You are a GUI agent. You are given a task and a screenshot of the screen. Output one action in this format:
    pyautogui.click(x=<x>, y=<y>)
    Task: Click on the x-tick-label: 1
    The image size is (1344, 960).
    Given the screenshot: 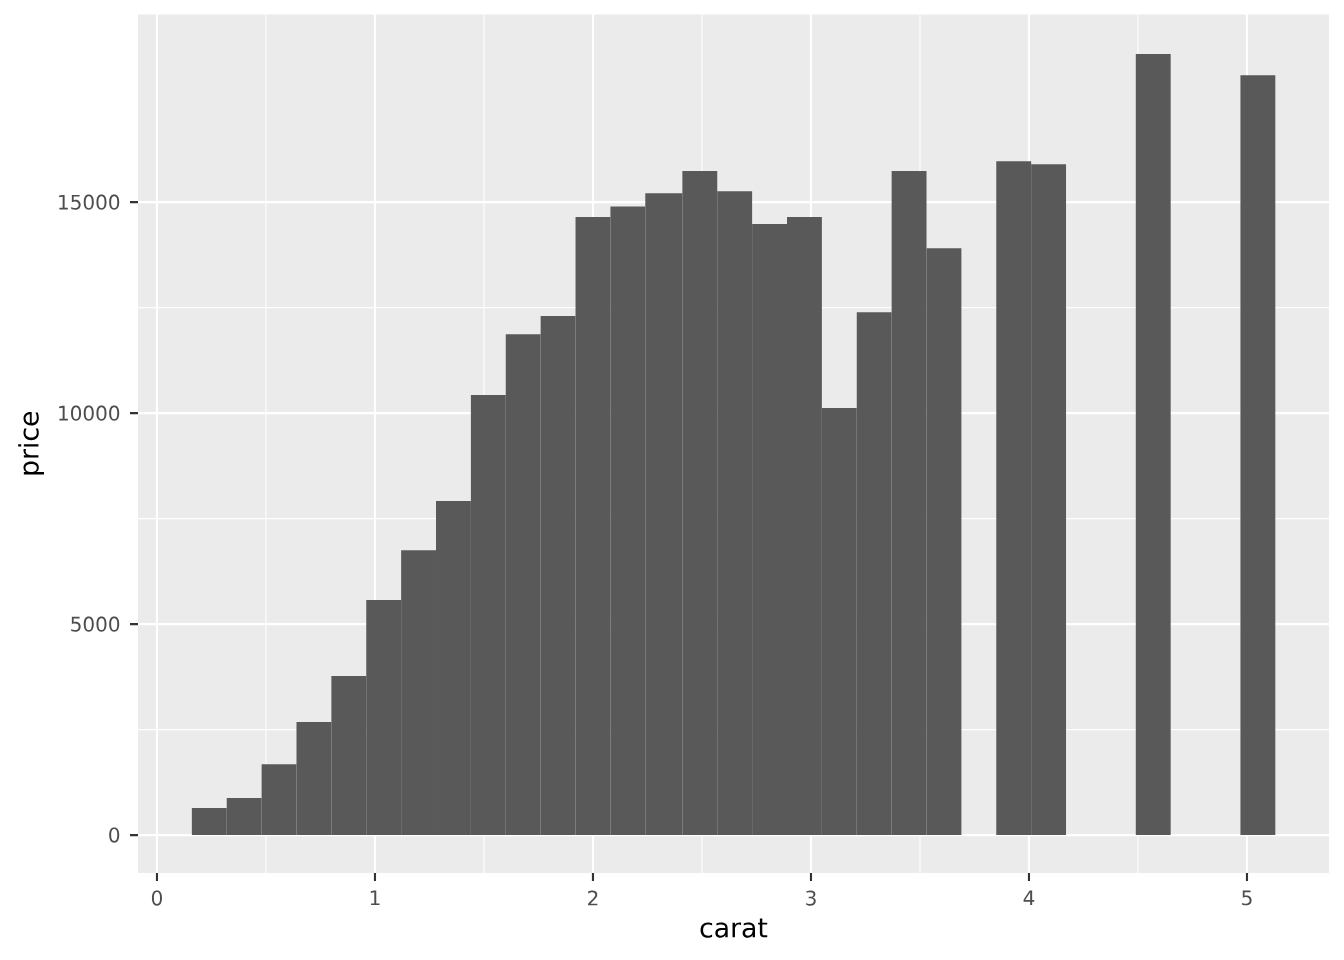 What is the action you would take?
    pyautogui.click(x=375, y=898)
    